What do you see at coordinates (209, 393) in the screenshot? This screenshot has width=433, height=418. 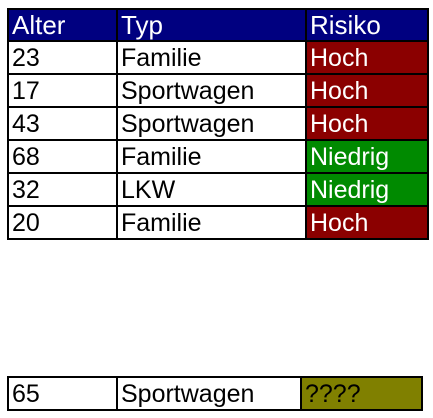 I see `query-type: Sportwagen` at bounding box center [209, 393].